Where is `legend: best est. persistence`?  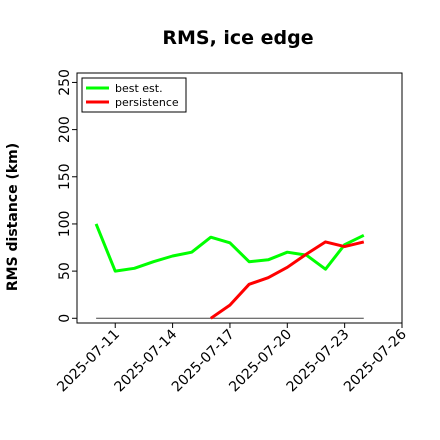
legend: best est. persistence is located at coordinates (134, 95).